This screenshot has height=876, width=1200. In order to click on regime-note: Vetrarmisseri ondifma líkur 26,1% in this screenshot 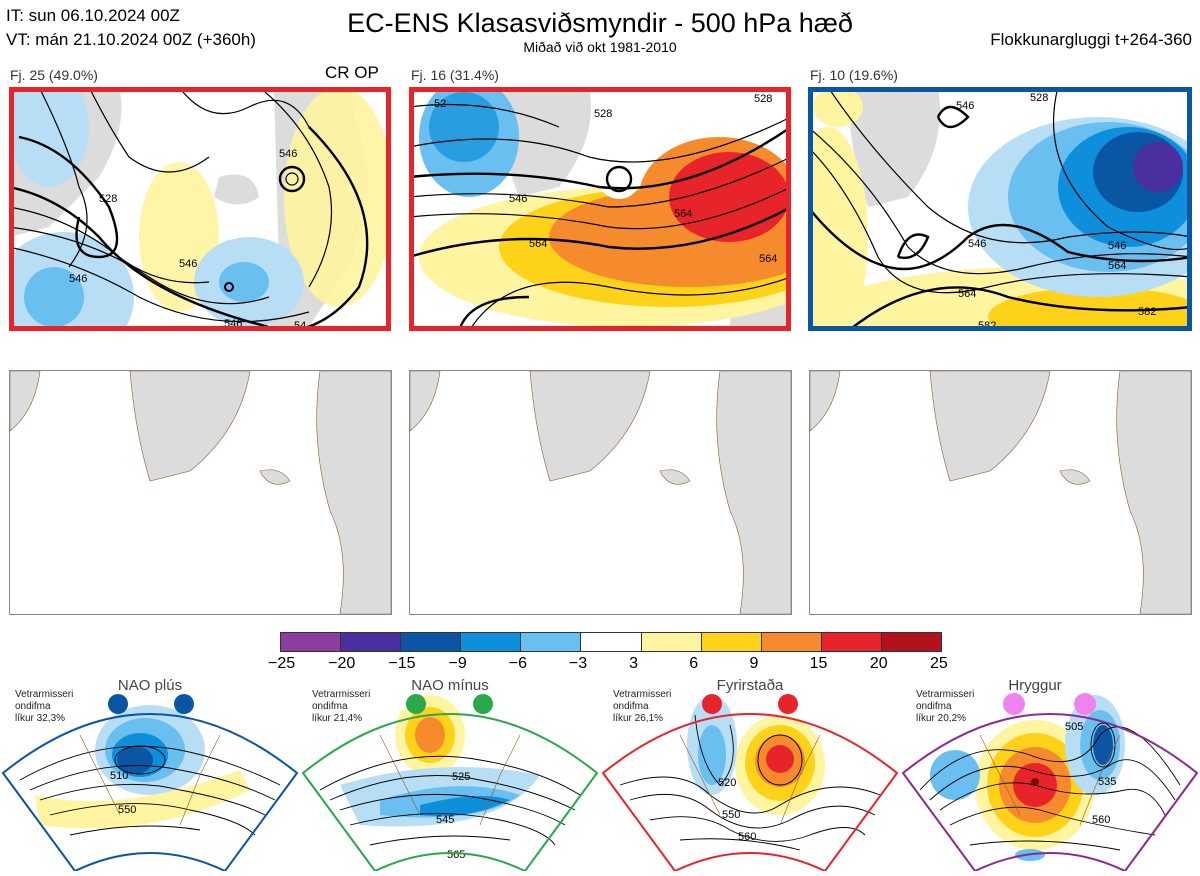, I will do `click(642, 707)`.